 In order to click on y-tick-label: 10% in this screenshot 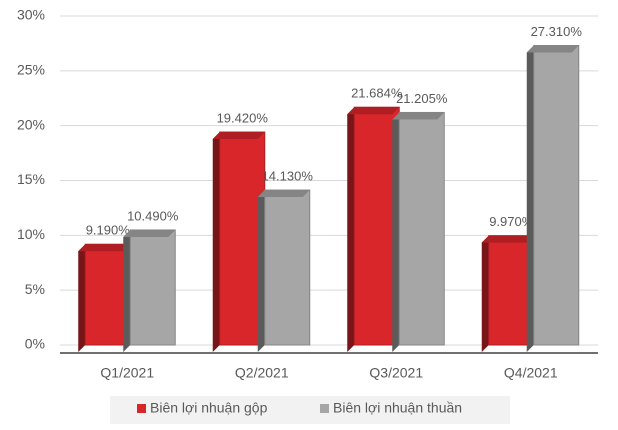, I will do `click(31, 234)`.